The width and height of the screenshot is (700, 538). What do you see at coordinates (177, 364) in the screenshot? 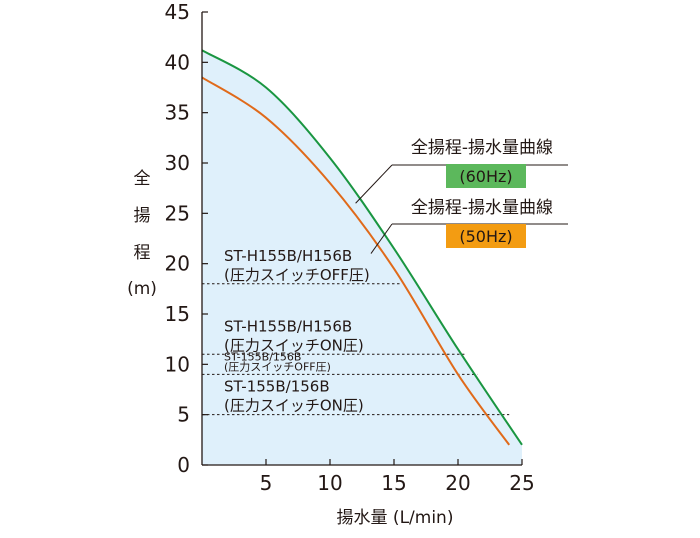
I see `y-tick-label: 10` at bounding box center [177, 364].